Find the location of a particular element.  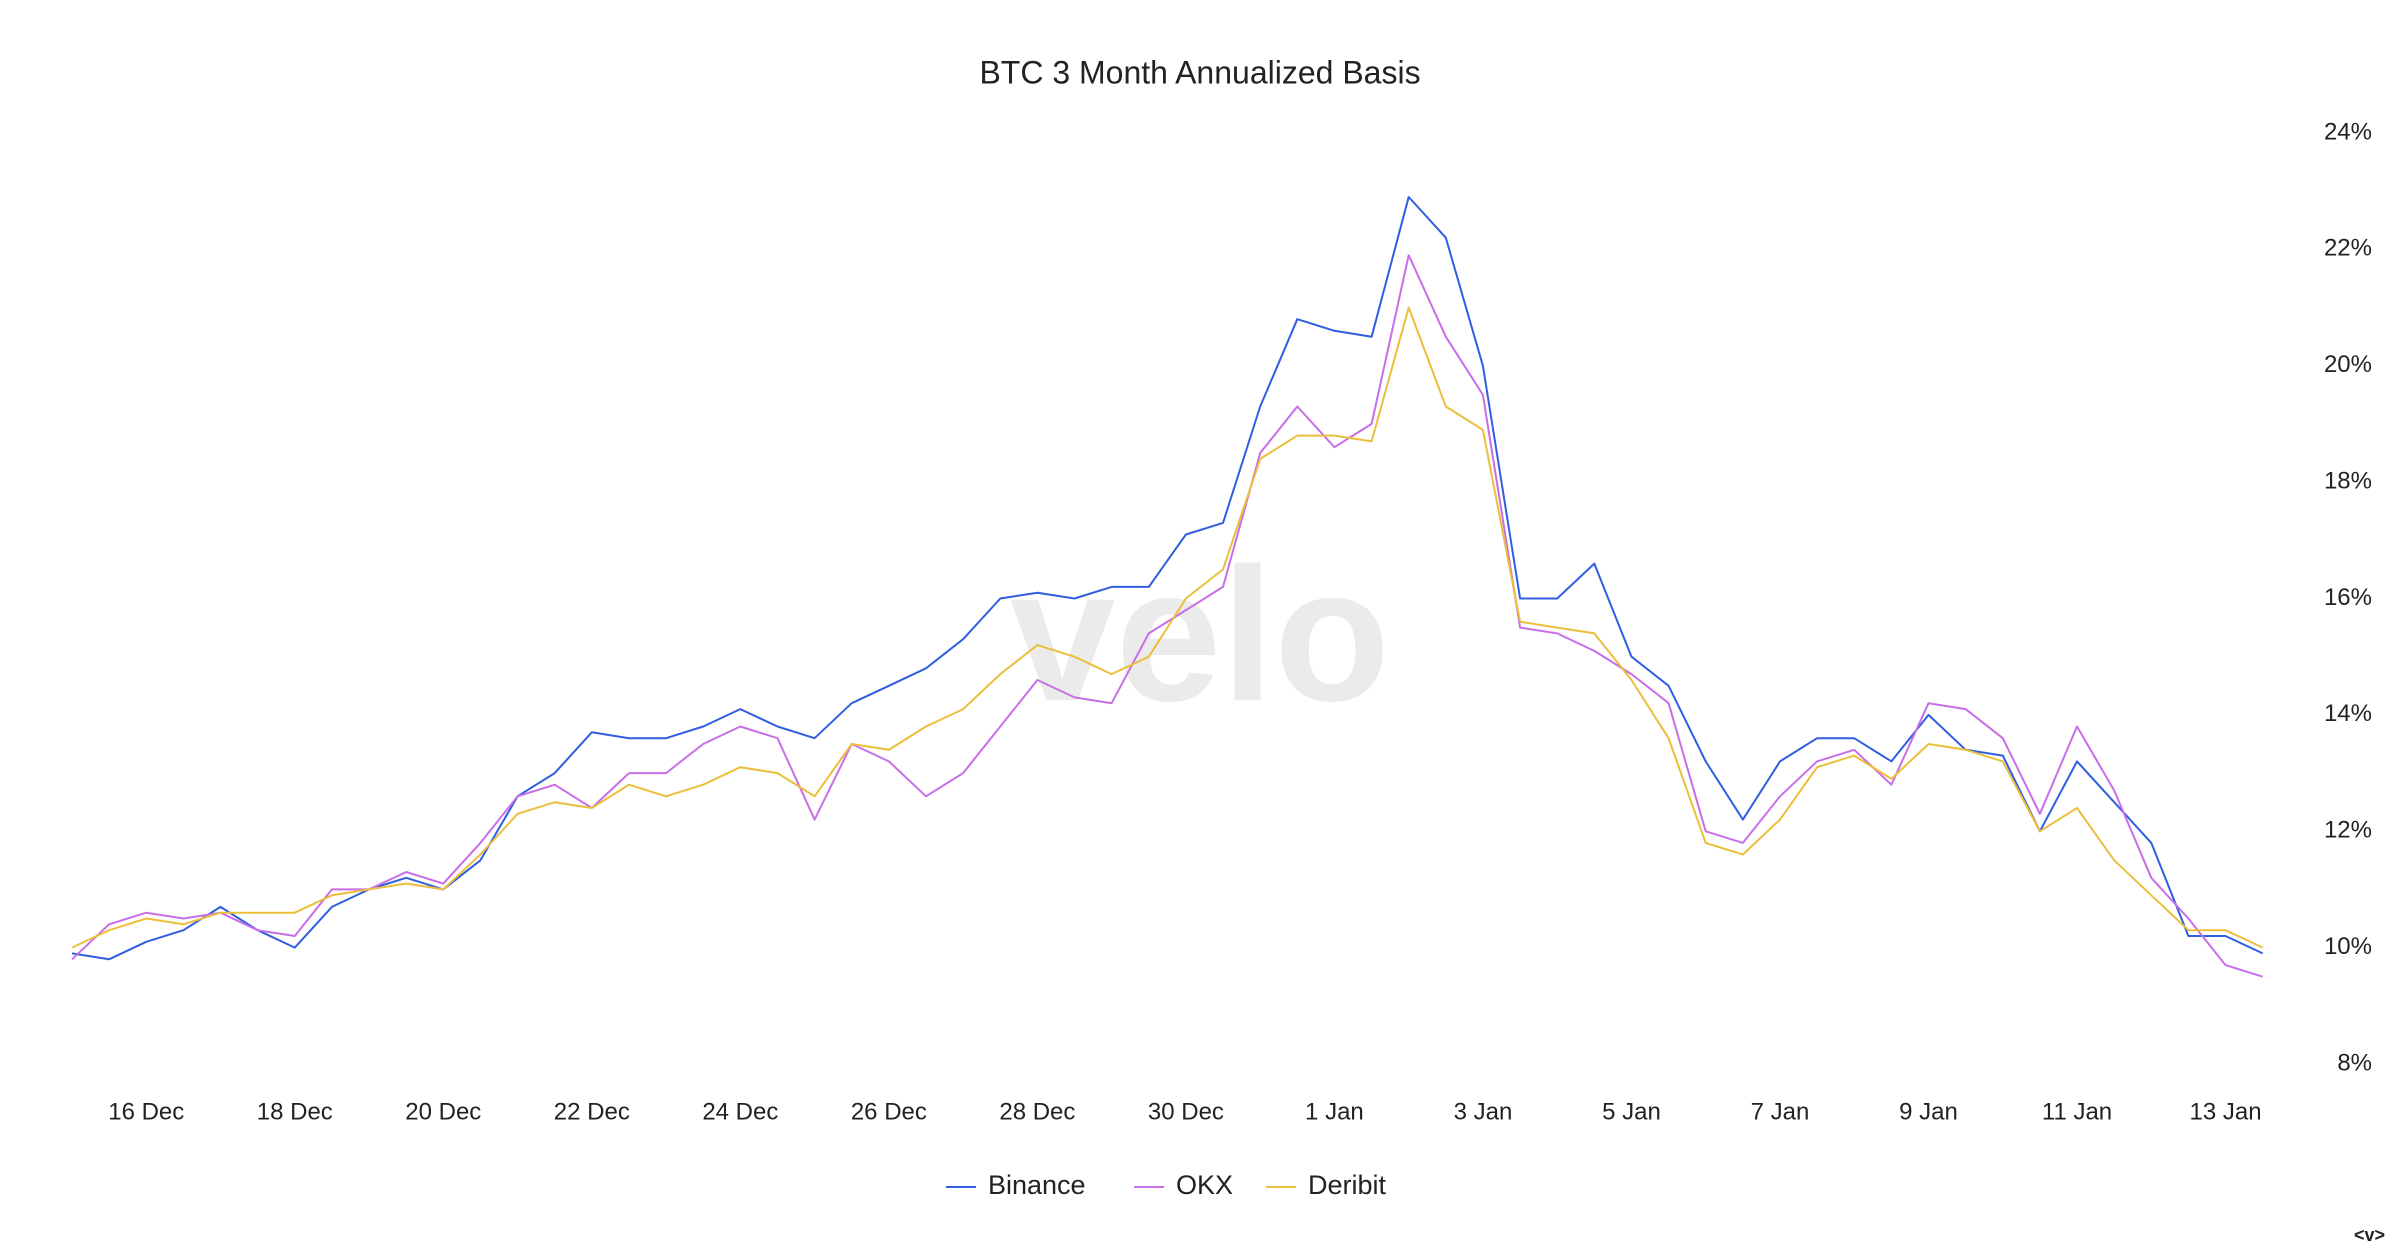

x-tick-label: 26 Dec is located at coordinates (889, 1111).